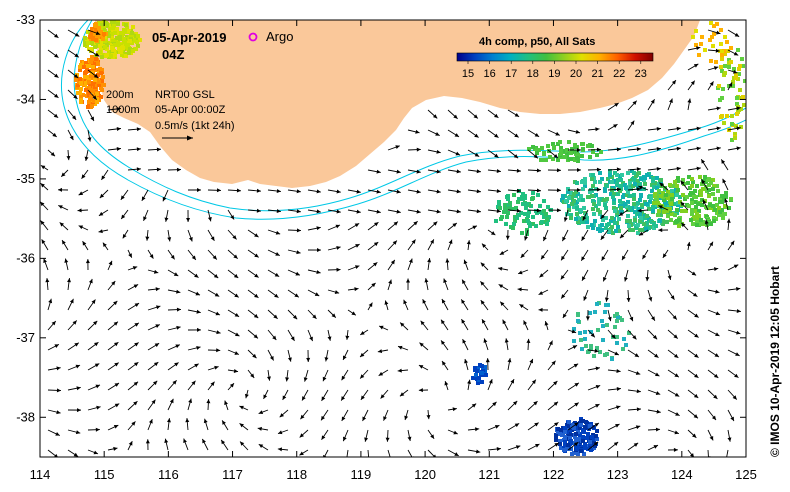  What do you see at coordinates (296, 474) in the screenshot?
I see `x-tick-label: 118` at bounding box center [296, 474].